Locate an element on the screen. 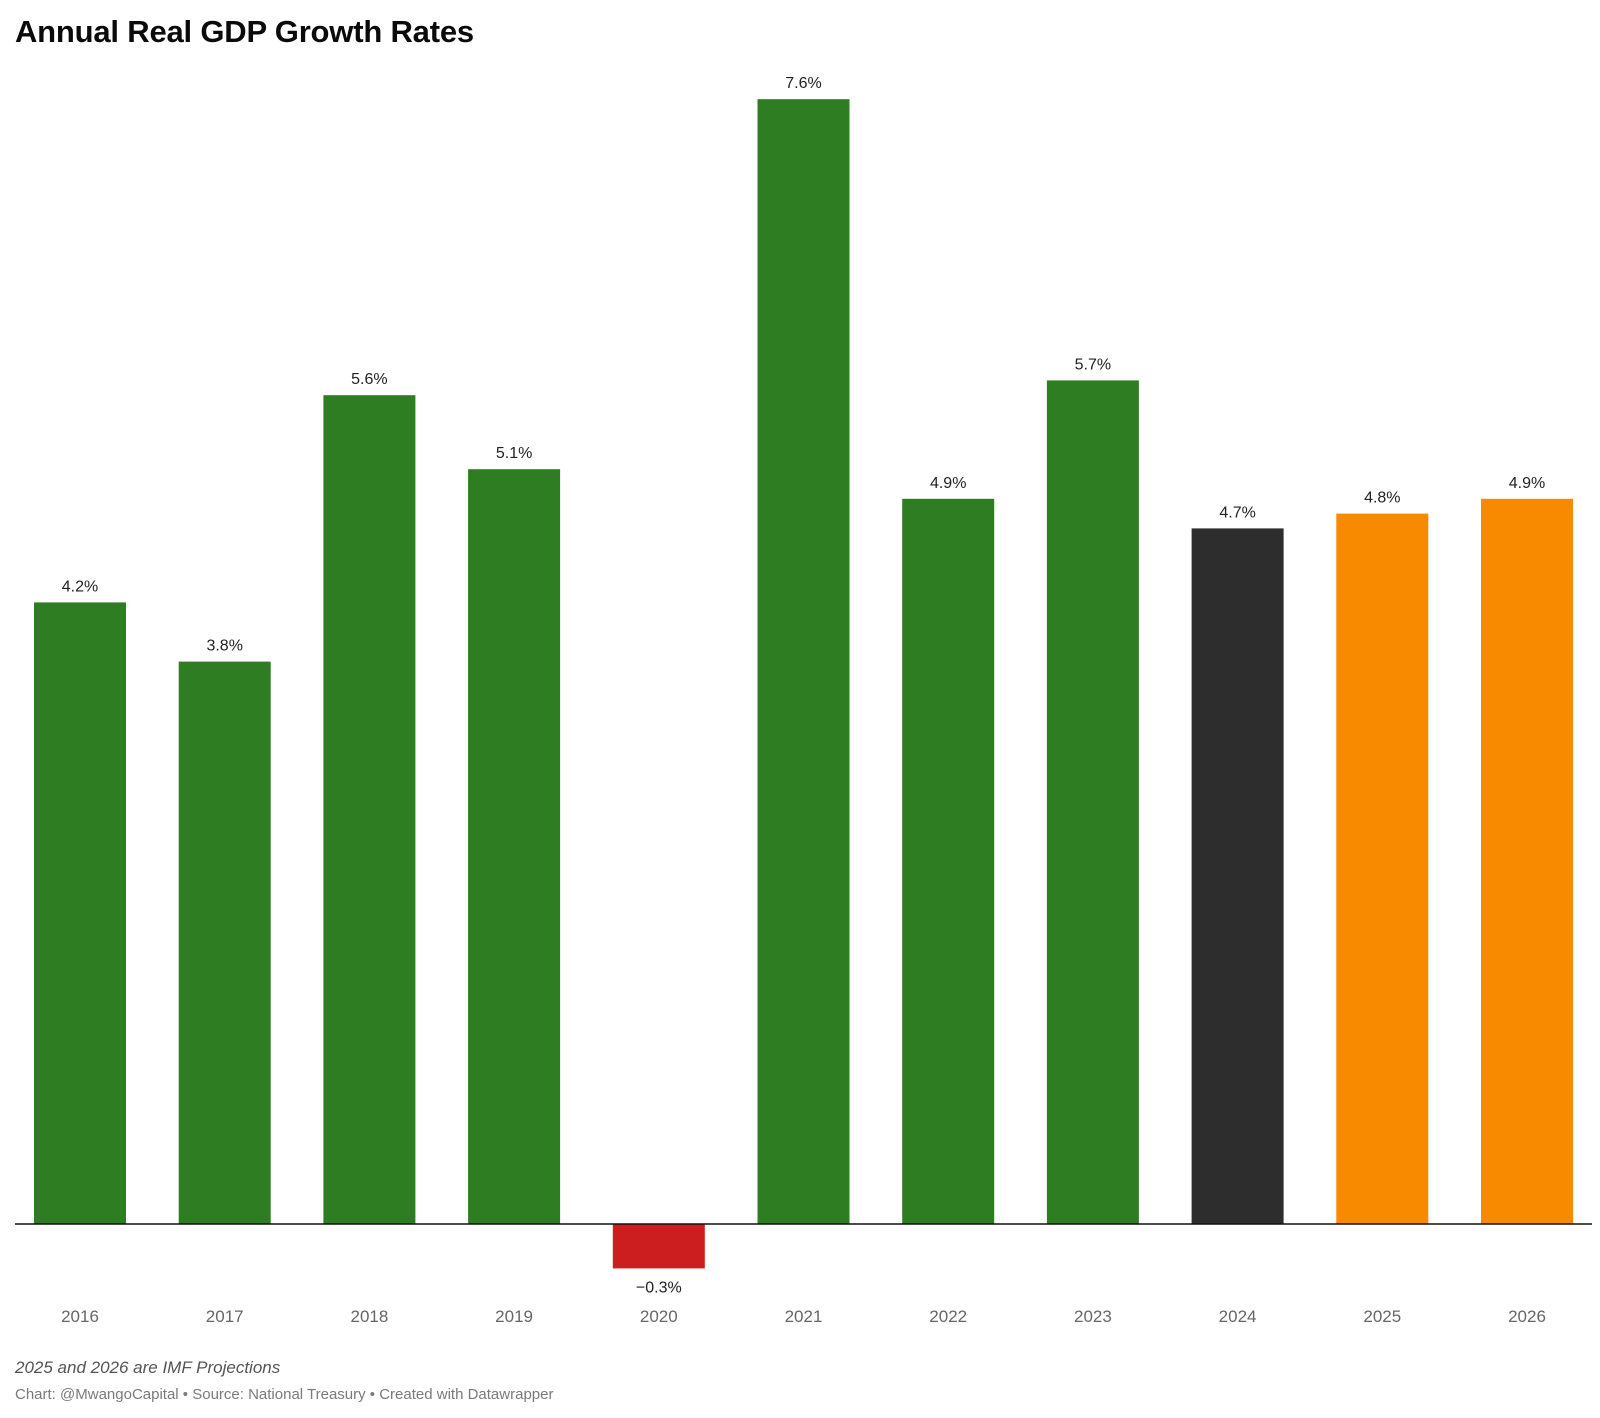 This screenshot has height=1418, width=1600. value-label-2026: 4.9% is located at coordinates (1527, 483).